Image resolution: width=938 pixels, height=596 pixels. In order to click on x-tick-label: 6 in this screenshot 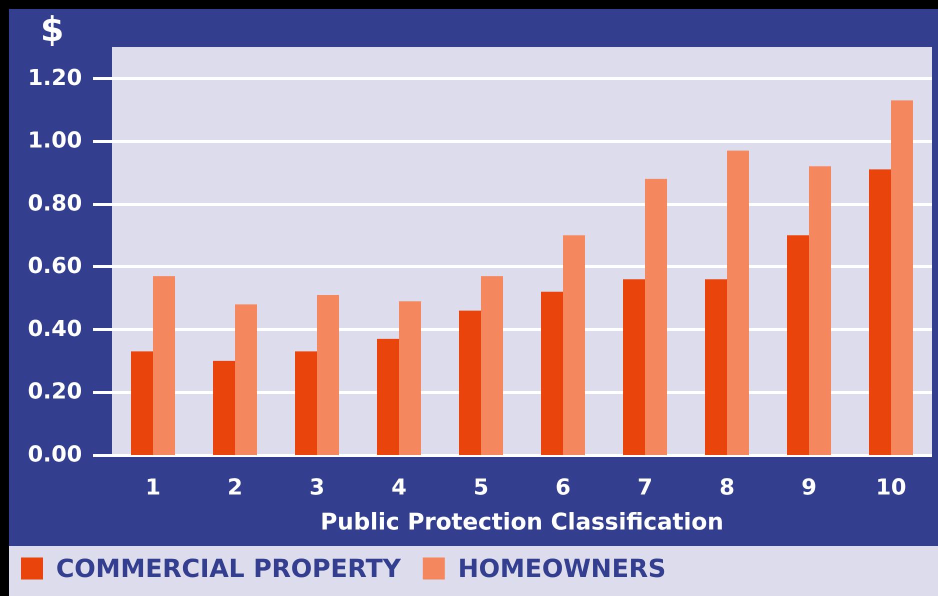, I will do `click(563, 488)`.